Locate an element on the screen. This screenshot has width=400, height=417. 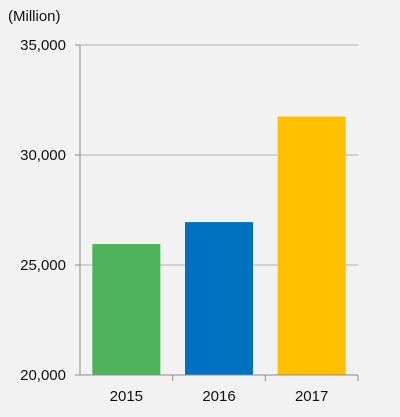
x-tick-label: 2016 is located at coordinates (218, 396).